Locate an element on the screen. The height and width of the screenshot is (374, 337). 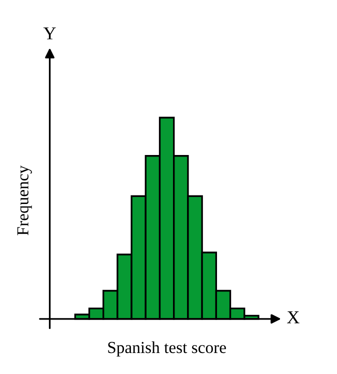
y-axis-title: Frequency is located at coordinates (24, 200).